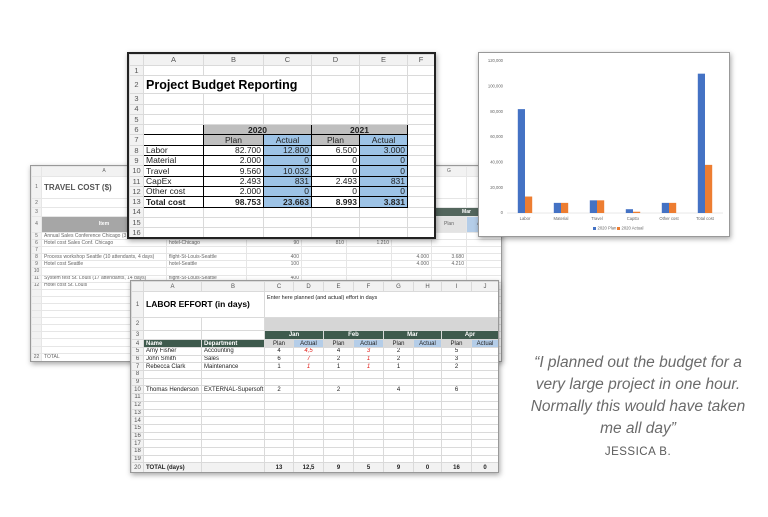 Image resolution: width=768 pixels, height=517 pixels. I want to click on cell: TOTAL (days), so click(172, 467).